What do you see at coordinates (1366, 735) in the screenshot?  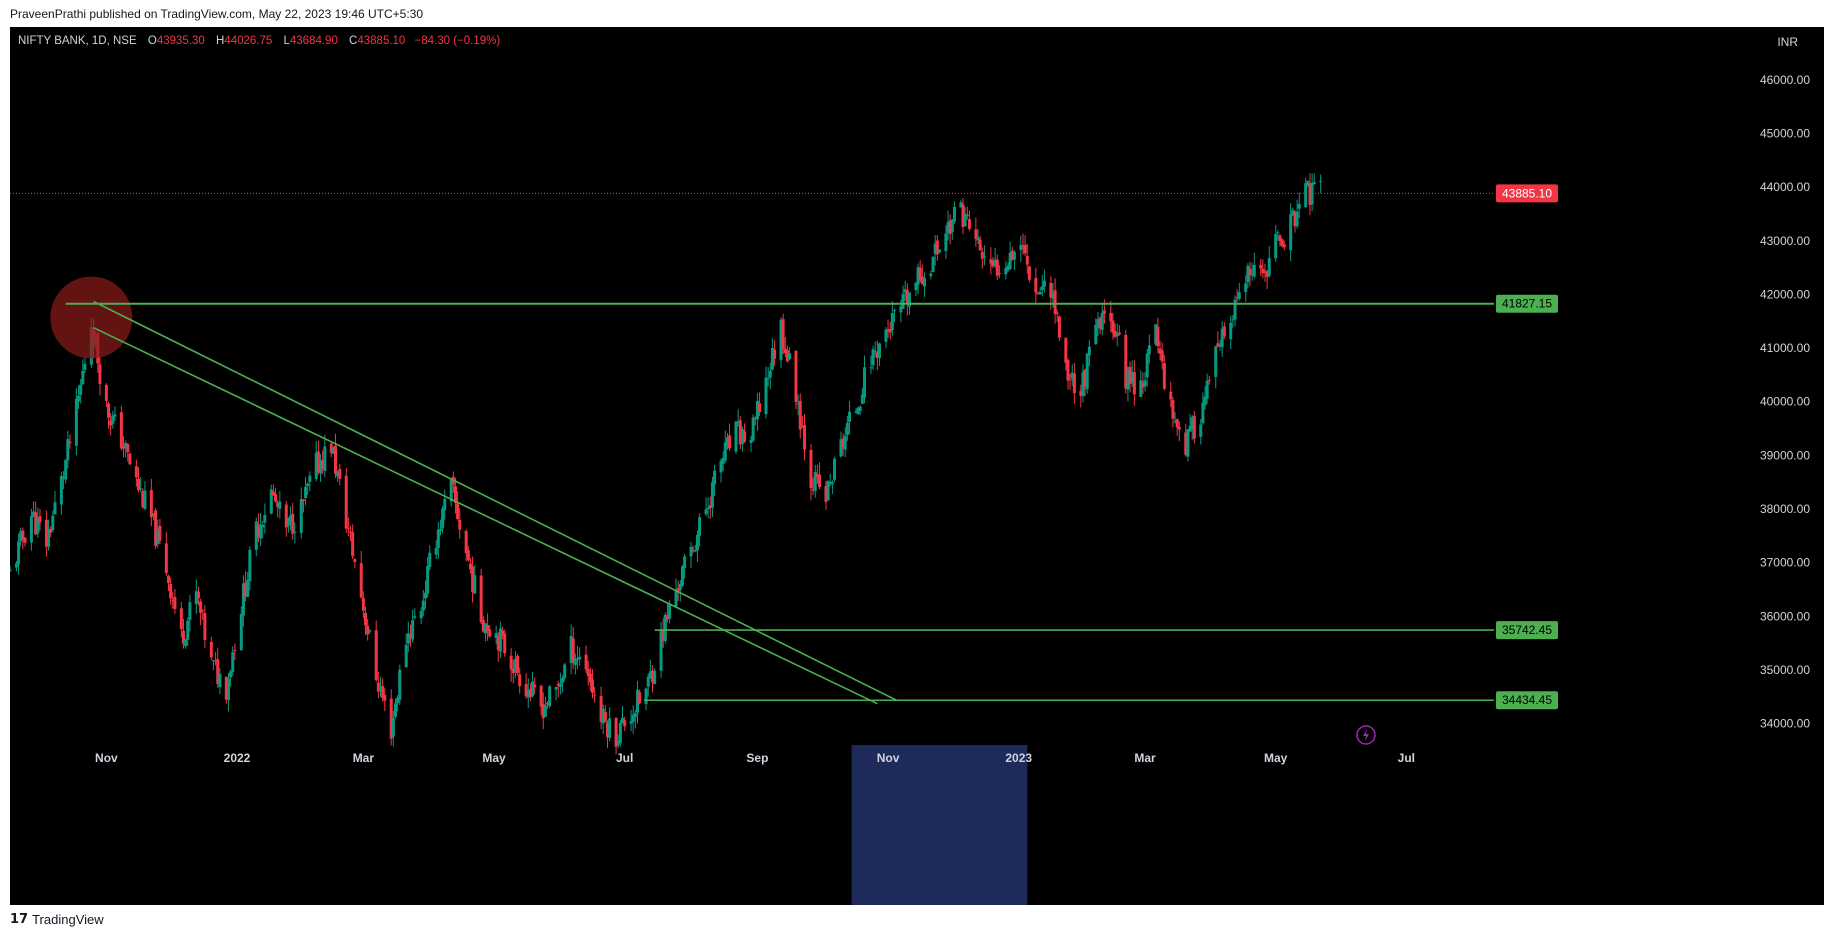 I see `lightning-icon` at bounding box center [1366, 735].